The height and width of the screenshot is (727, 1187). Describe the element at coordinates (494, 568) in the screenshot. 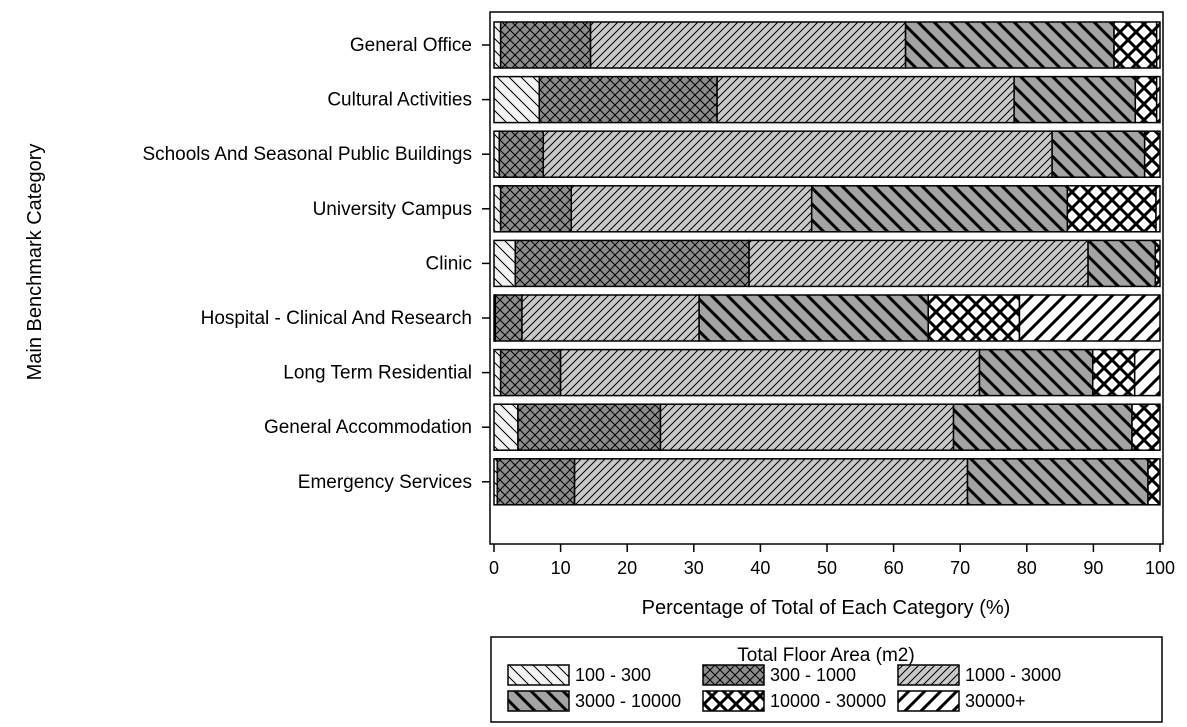

I see `x-tick-label: 0` at that location.